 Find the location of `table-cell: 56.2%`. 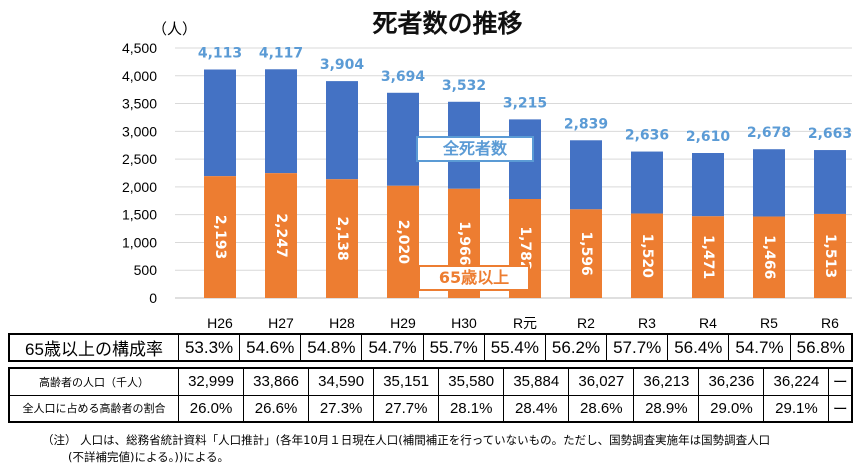

table-cell: 56.2% is located at coordinates (576, 347).